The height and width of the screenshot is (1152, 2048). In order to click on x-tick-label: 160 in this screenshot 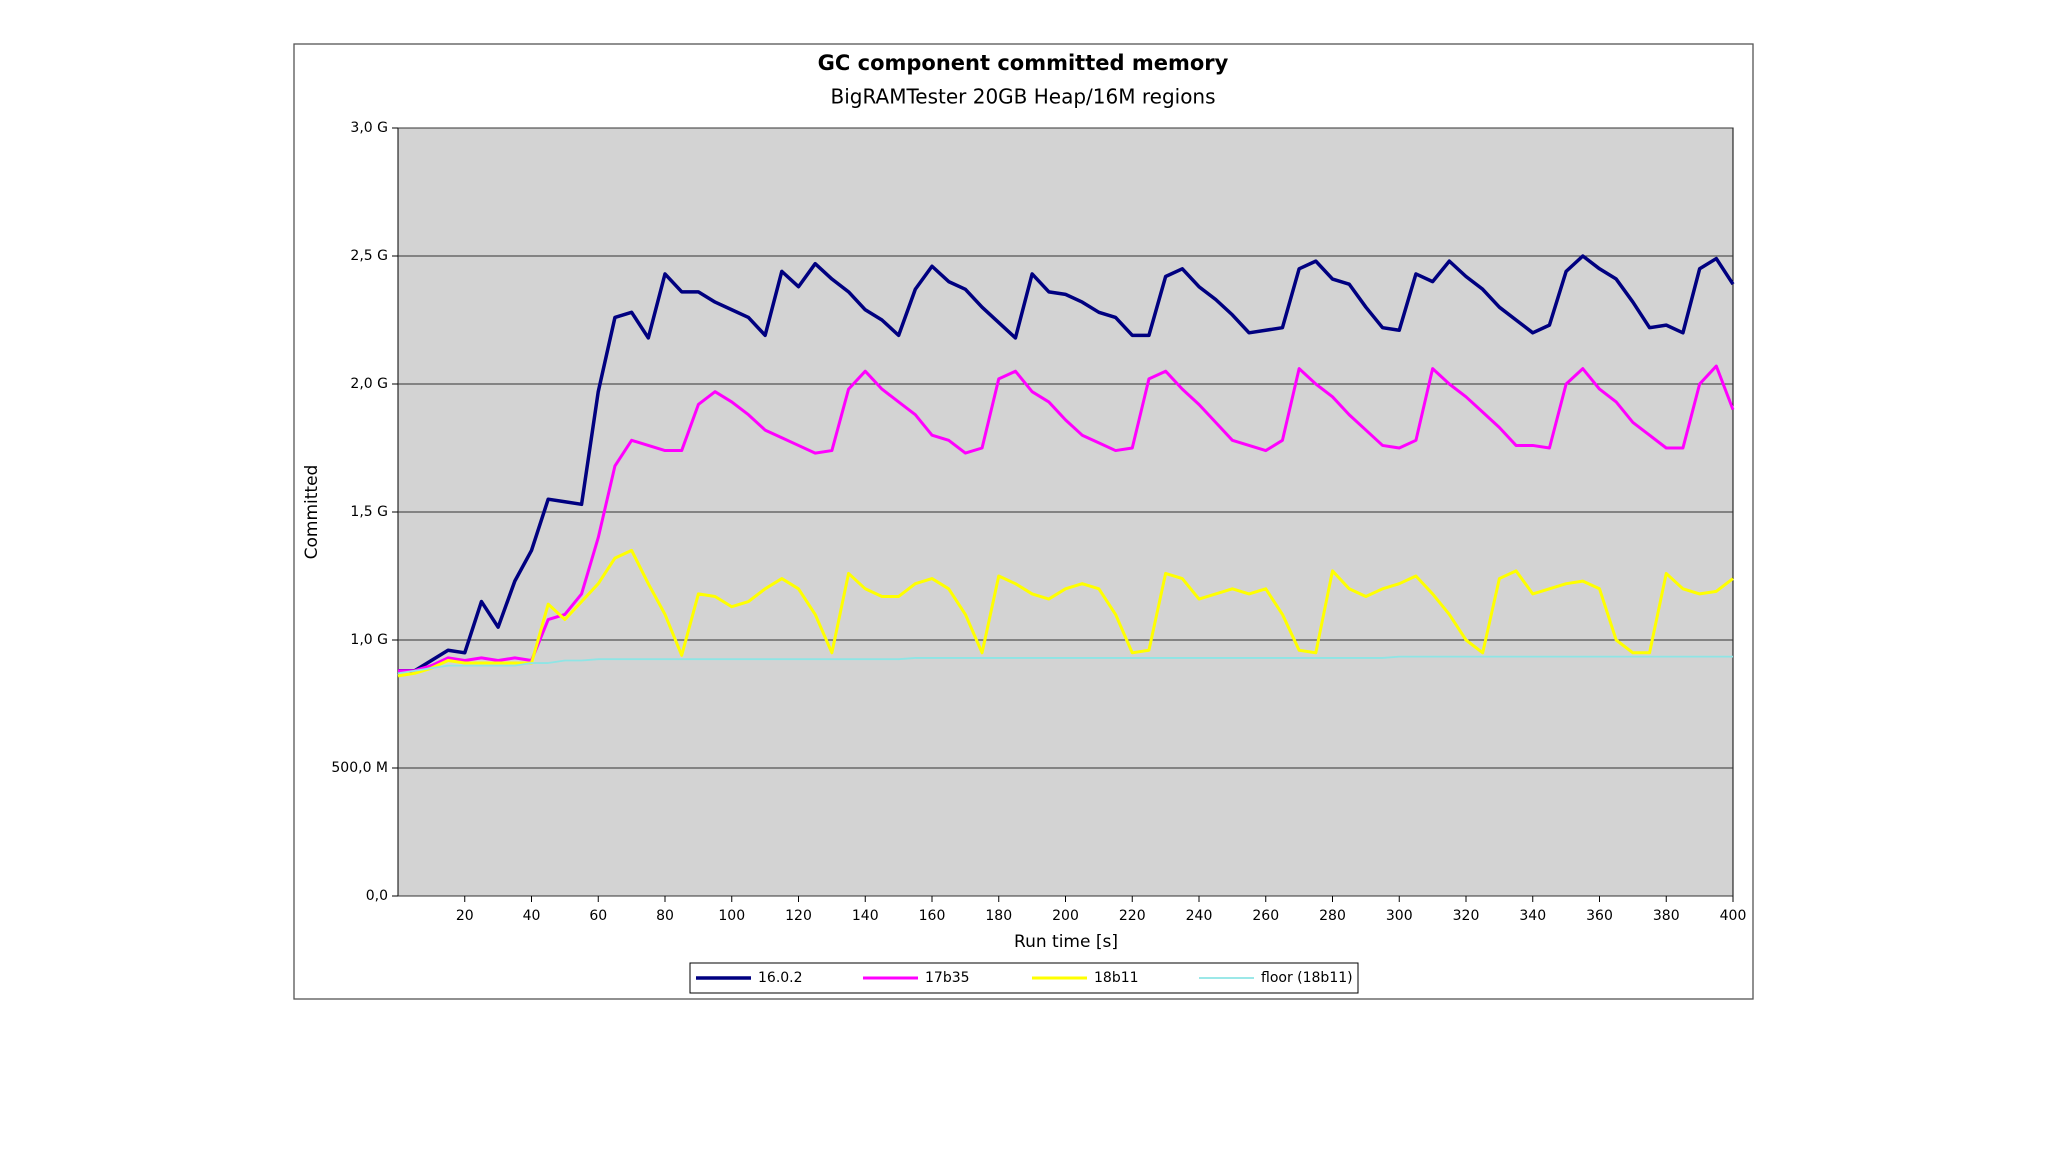, I will do `click(932, 916)`.